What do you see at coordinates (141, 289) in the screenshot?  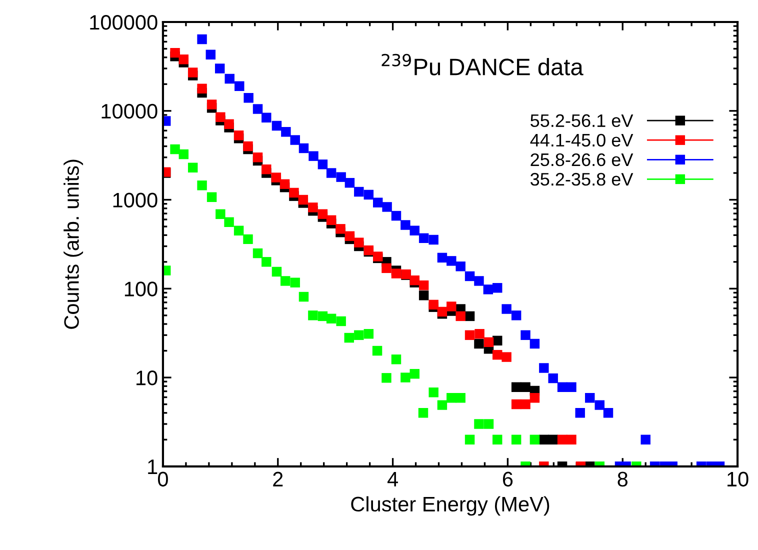 I see `y-tick-label: 100` at bounding box center [141, 289].